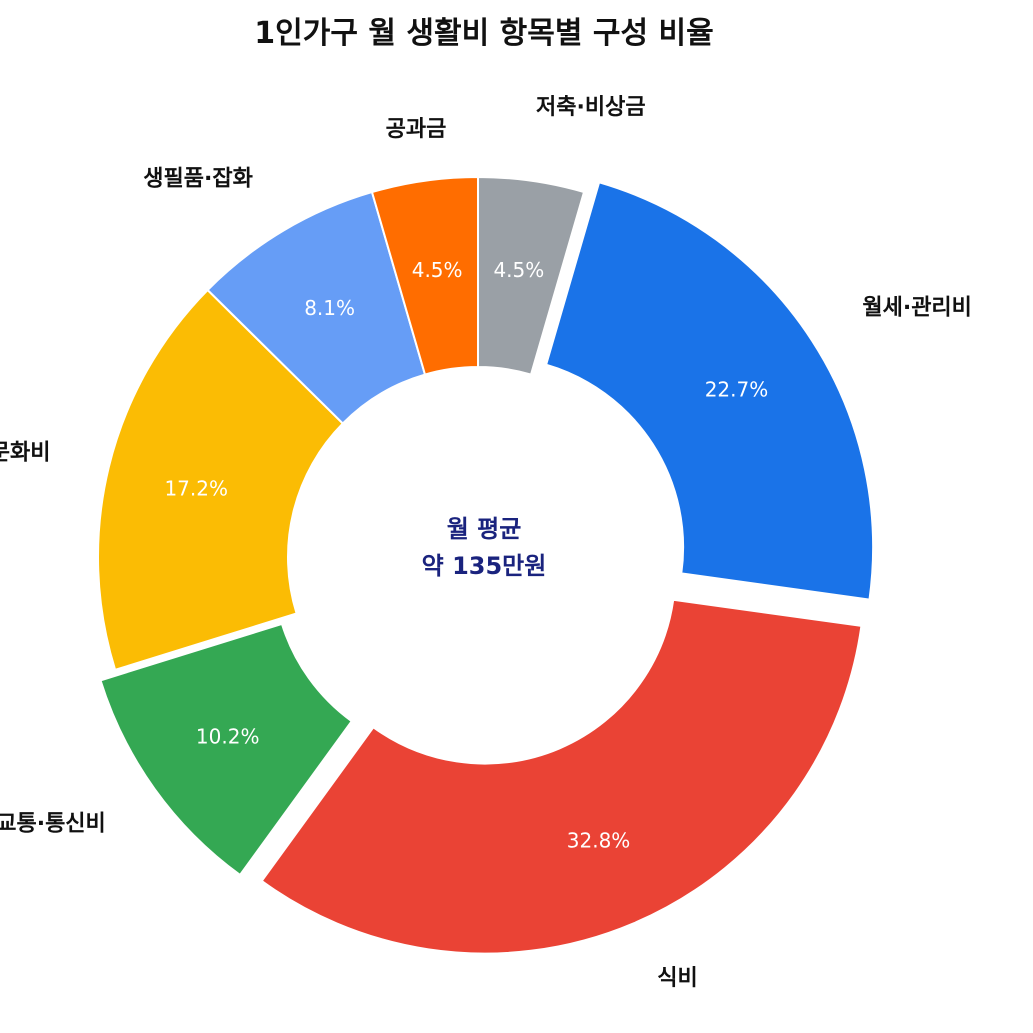  What do you see at coordinates (196, 488) in the screenshot?
I see `percent-label-여가-문화비: 17.2%` at bounding box center [196, 488].